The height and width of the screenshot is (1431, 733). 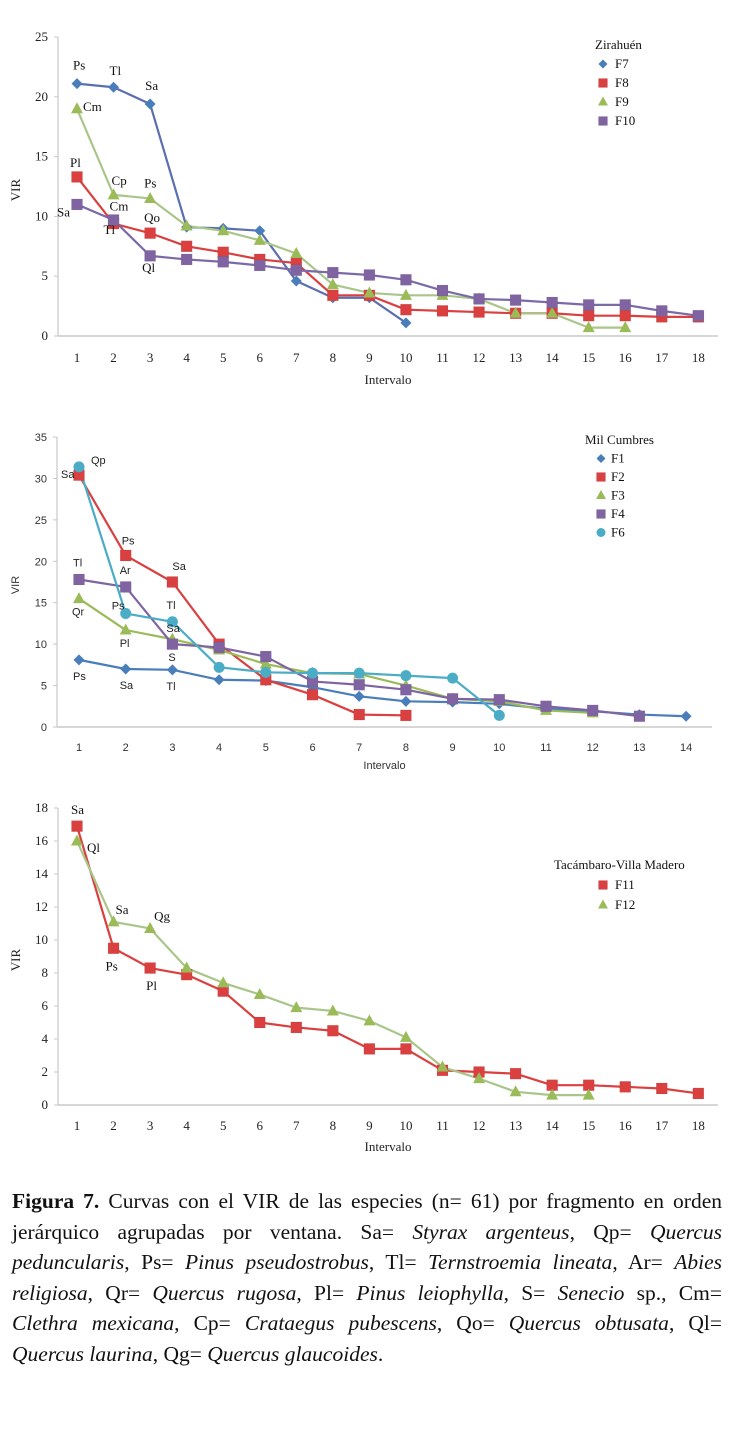 I want to click on species-name: Quercus obtusata, so click(x=588, y=1323).